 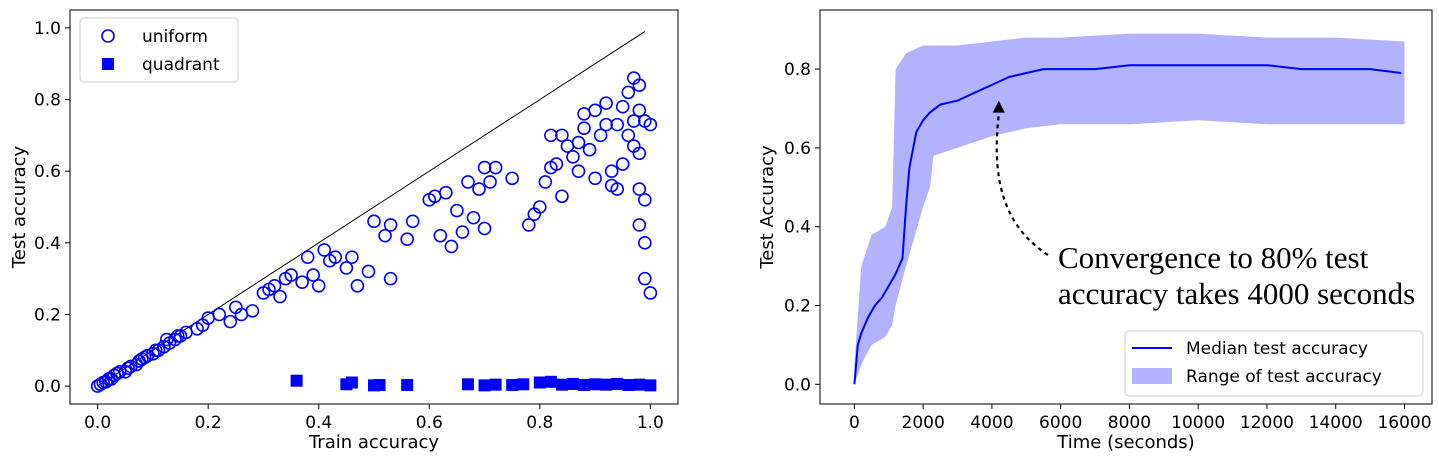 What do you see at coordinates (1152, 376) in the screenshot?
I see `legend-marker-range` at bounding box center [1152, 376].